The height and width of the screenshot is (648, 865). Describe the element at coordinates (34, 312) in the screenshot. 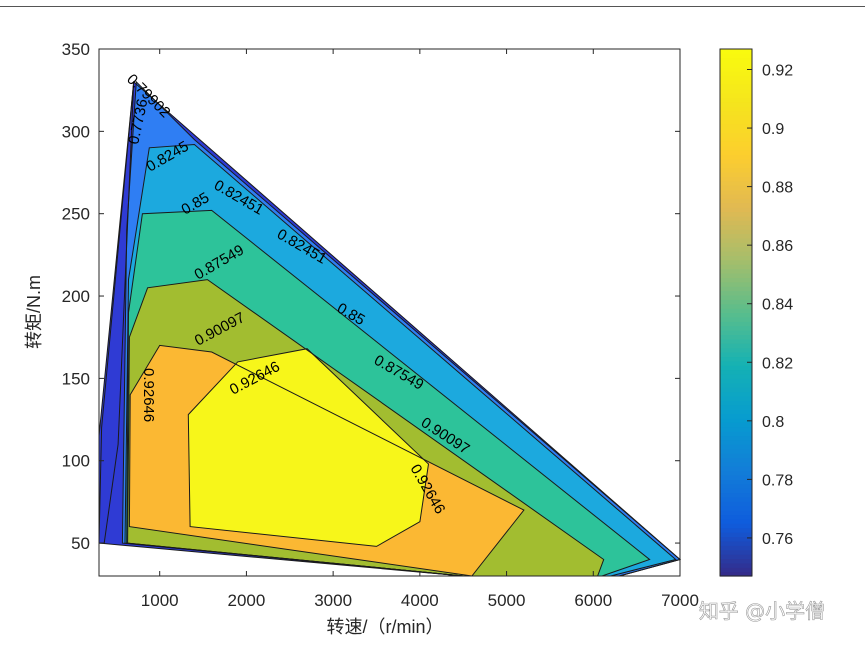

I see `y-axis-label: 转矩/N.m` at that location.